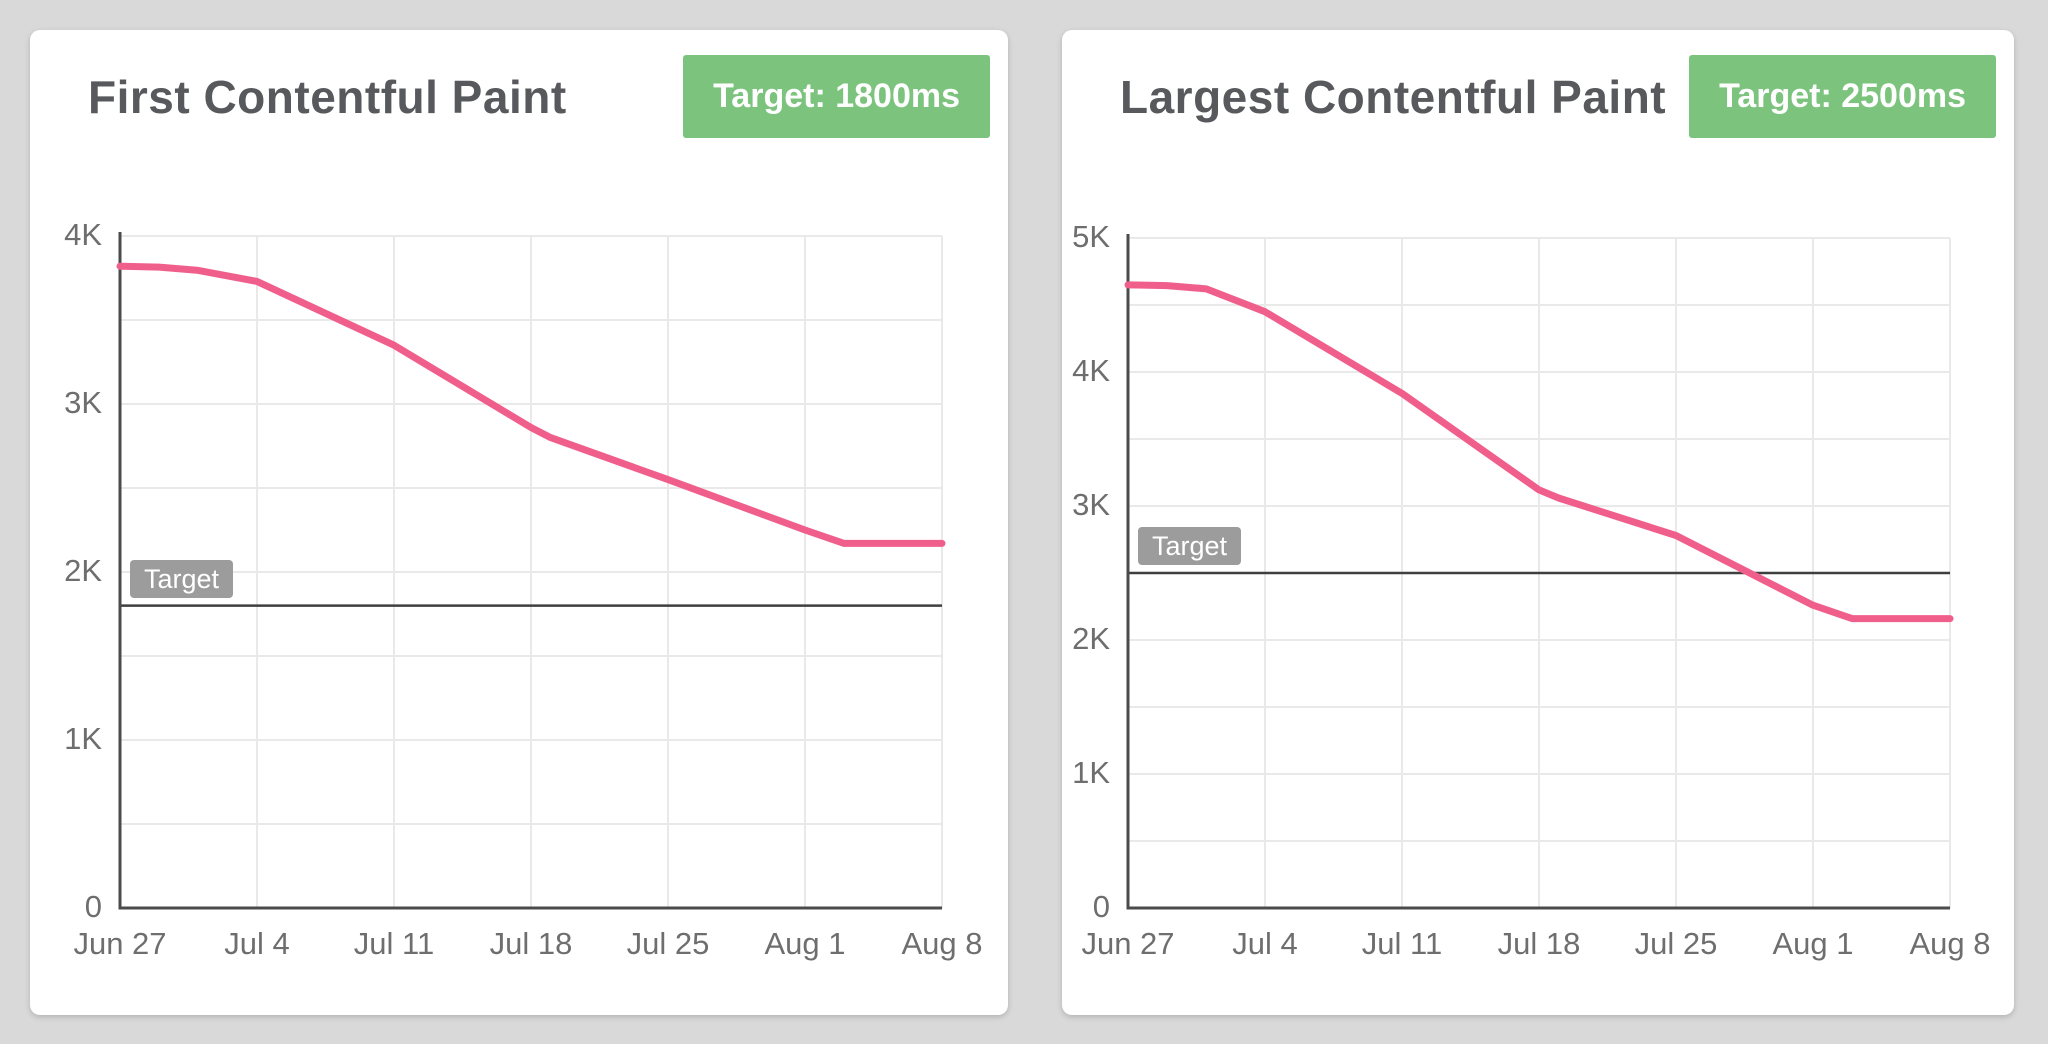 This screenshot has height=1044, width=2048. What do you see at coordinates (1190, 546) in the screenshot?
I see `lcp-target-line-label: Target` at bounding box center [1190, 546].